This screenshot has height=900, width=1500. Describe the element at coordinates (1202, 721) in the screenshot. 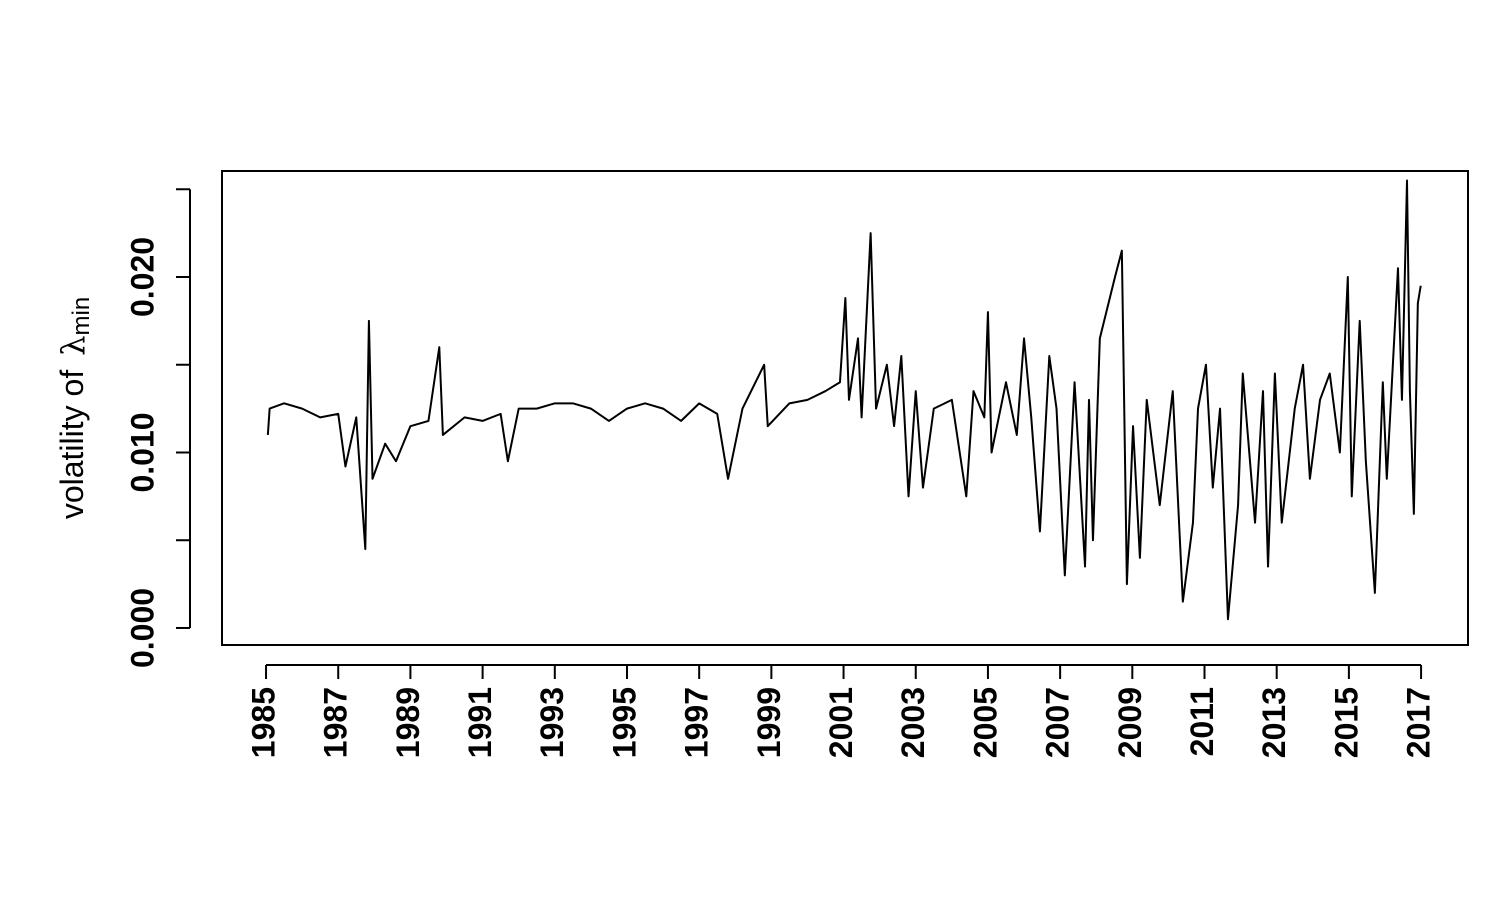

I see `x-tick-label: 2011` at that location.